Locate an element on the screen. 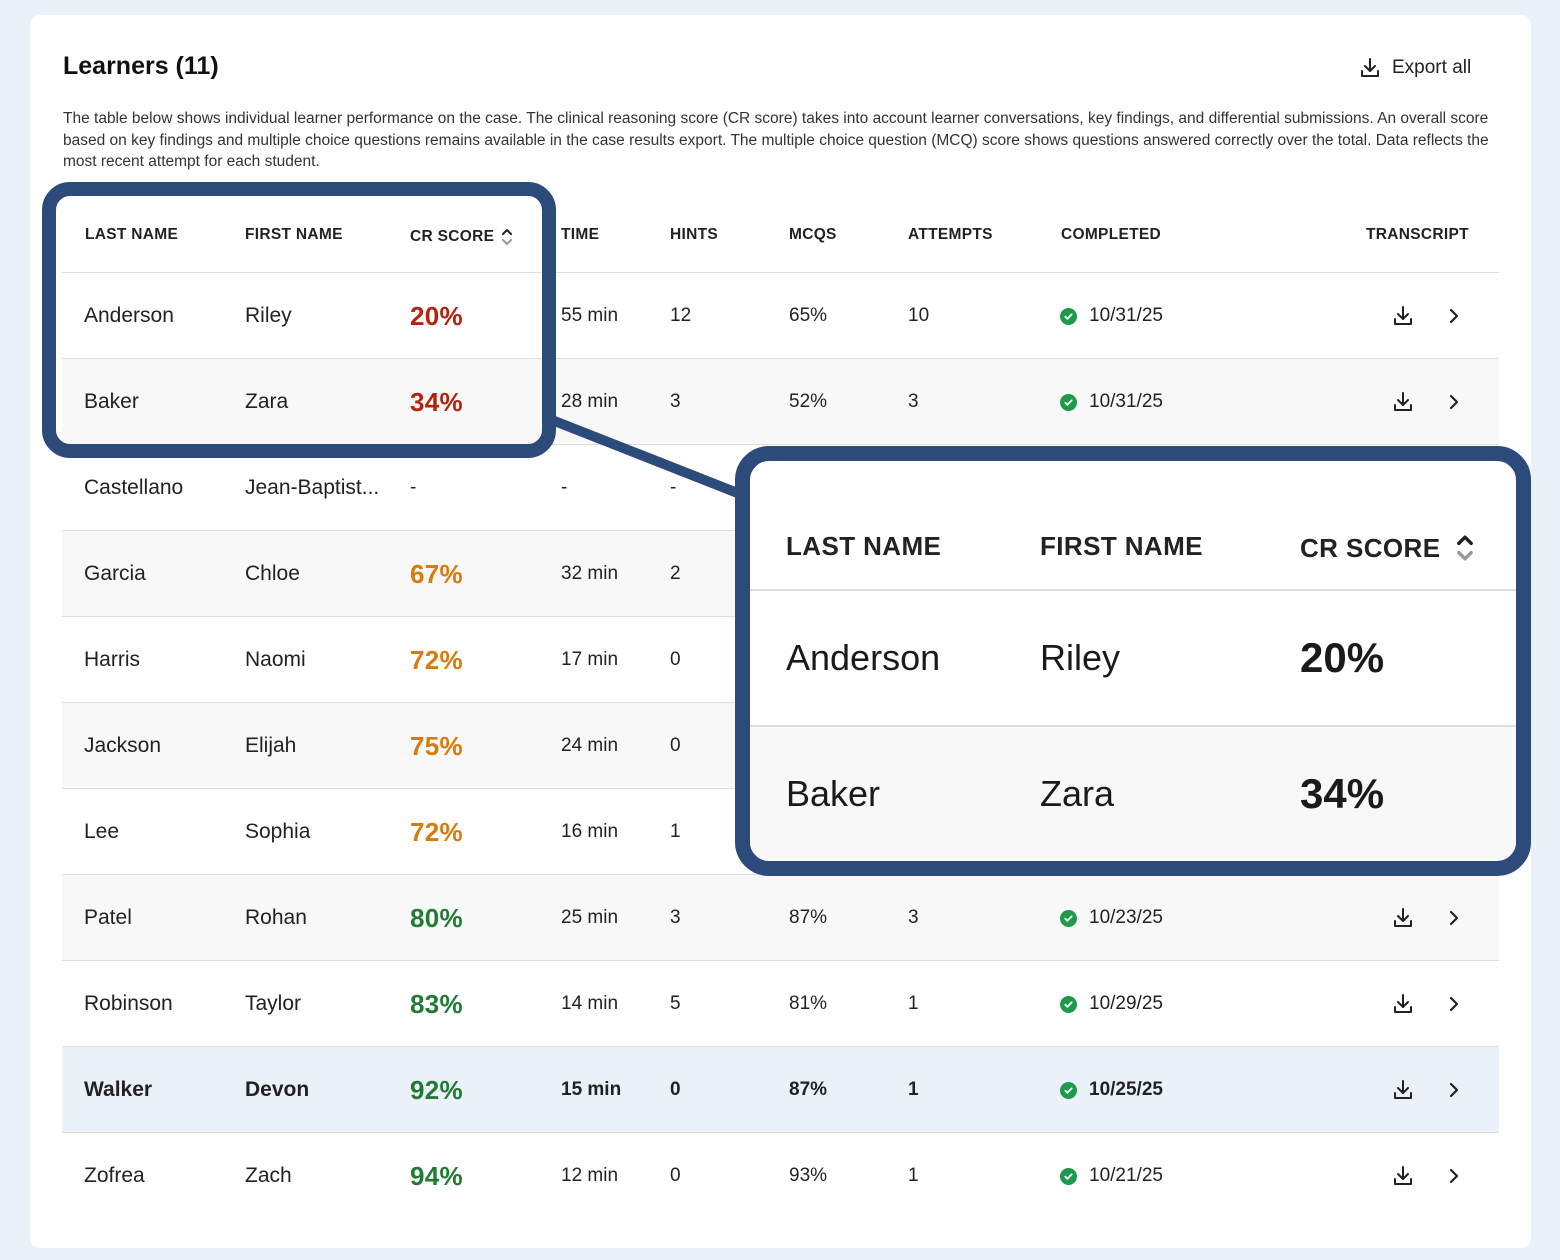 The width and height of the screenshot is (1560, 1260). mcqs-cell: 52% is located at coordinates (808, 401).